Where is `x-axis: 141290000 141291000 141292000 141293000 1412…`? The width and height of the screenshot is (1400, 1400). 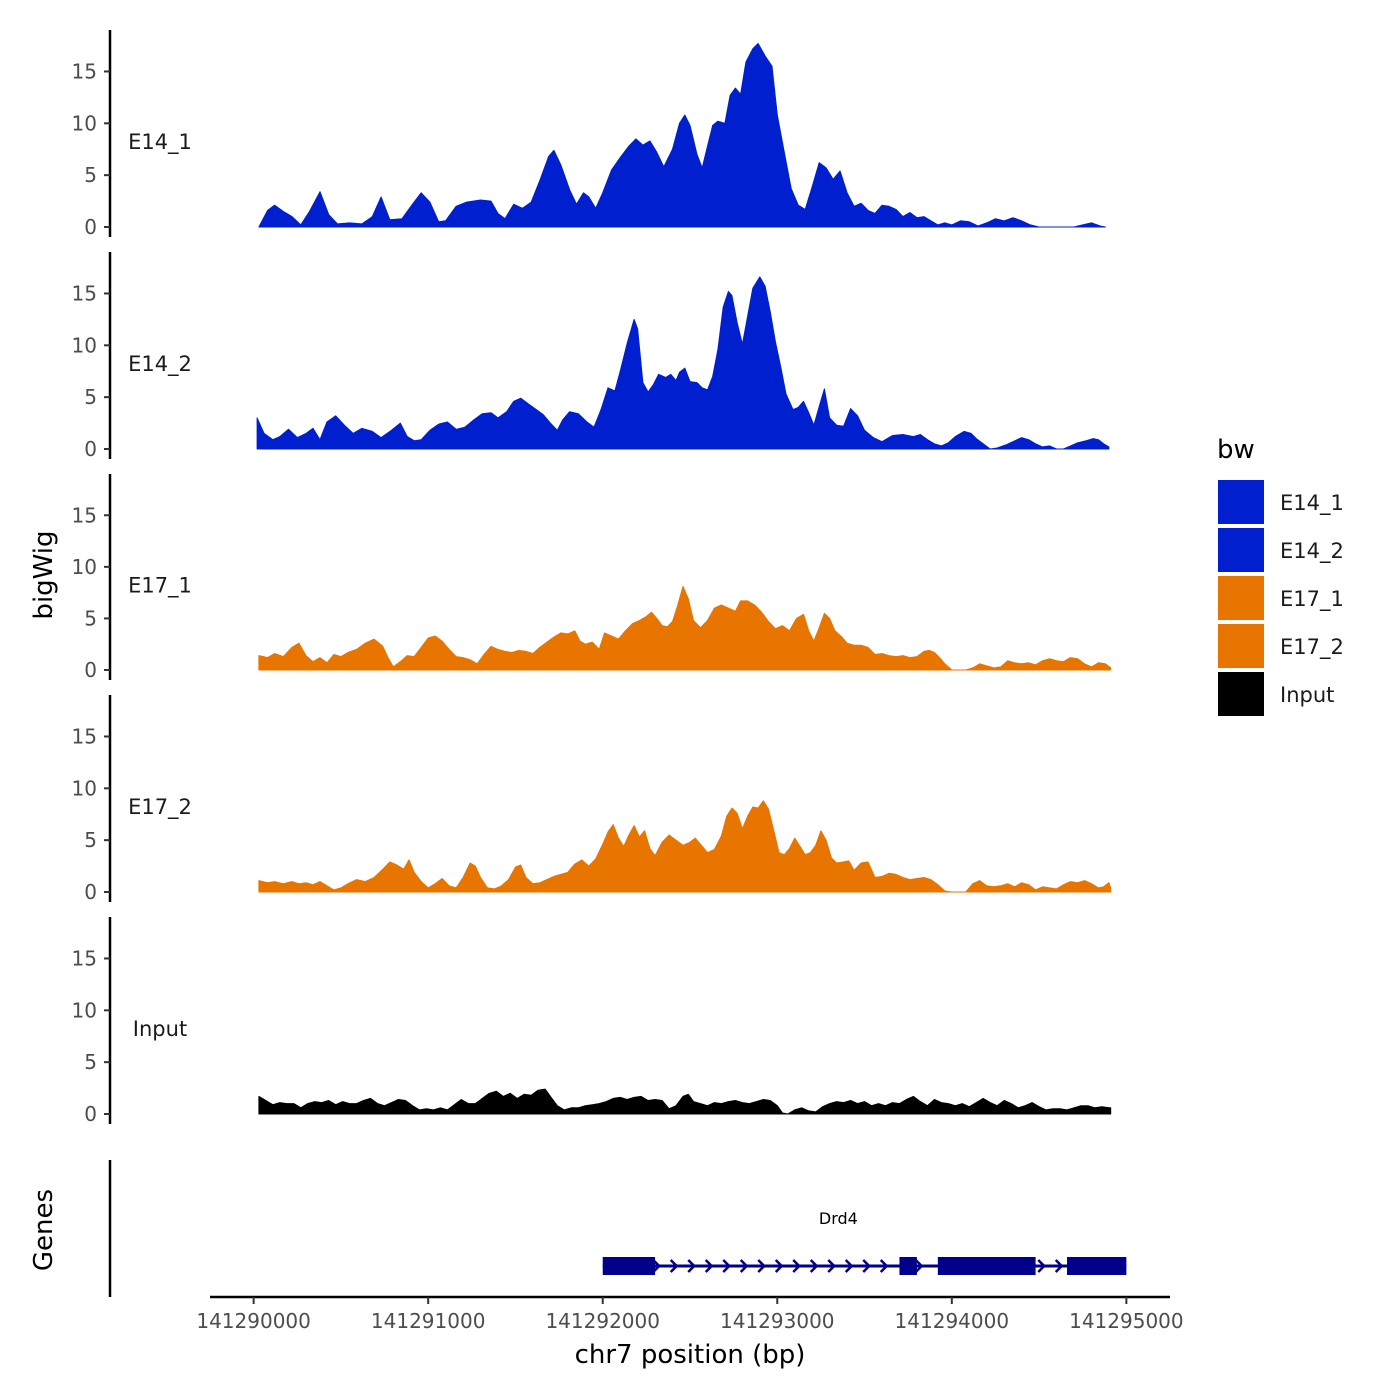
x-axis: 141290000 141291000 141292000 141293000 1412… is located at coordinates (690, 1314).